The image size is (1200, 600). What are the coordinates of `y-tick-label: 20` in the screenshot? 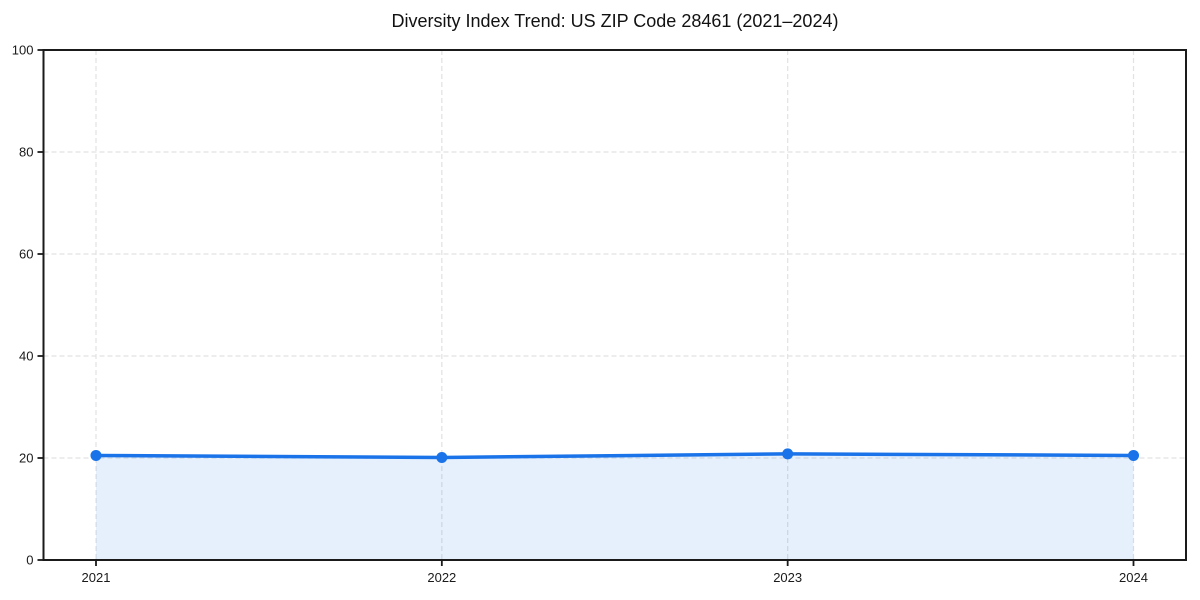 It's located at (26, 458).